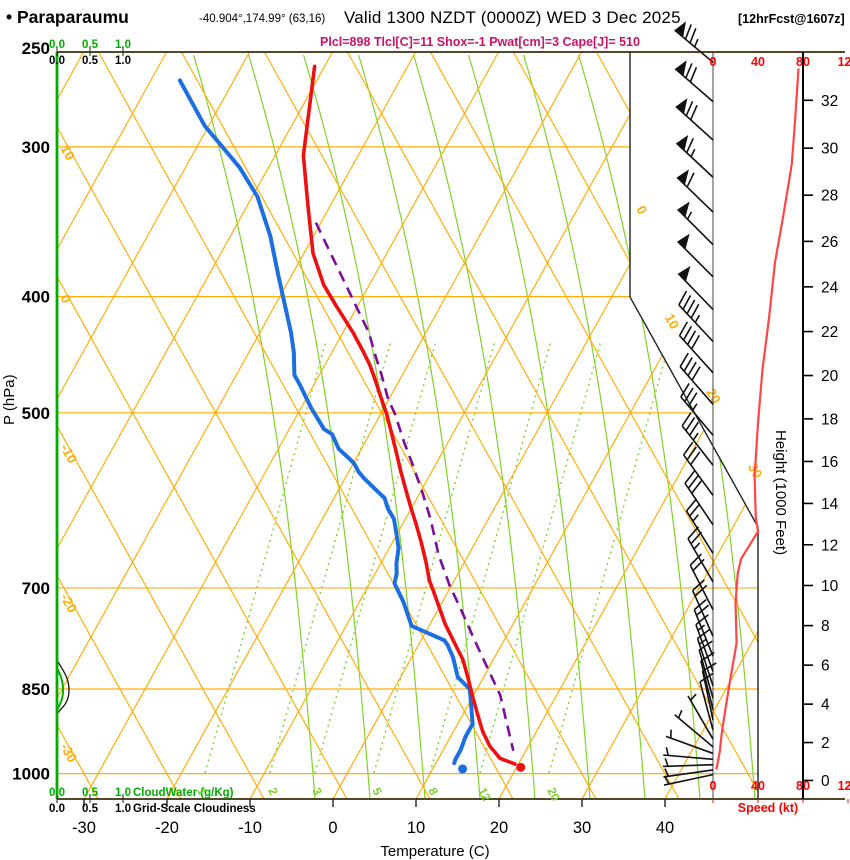  Describe the element at coordinates (36, 147) in the screenshot. I see `svg-text: 300` at that location.